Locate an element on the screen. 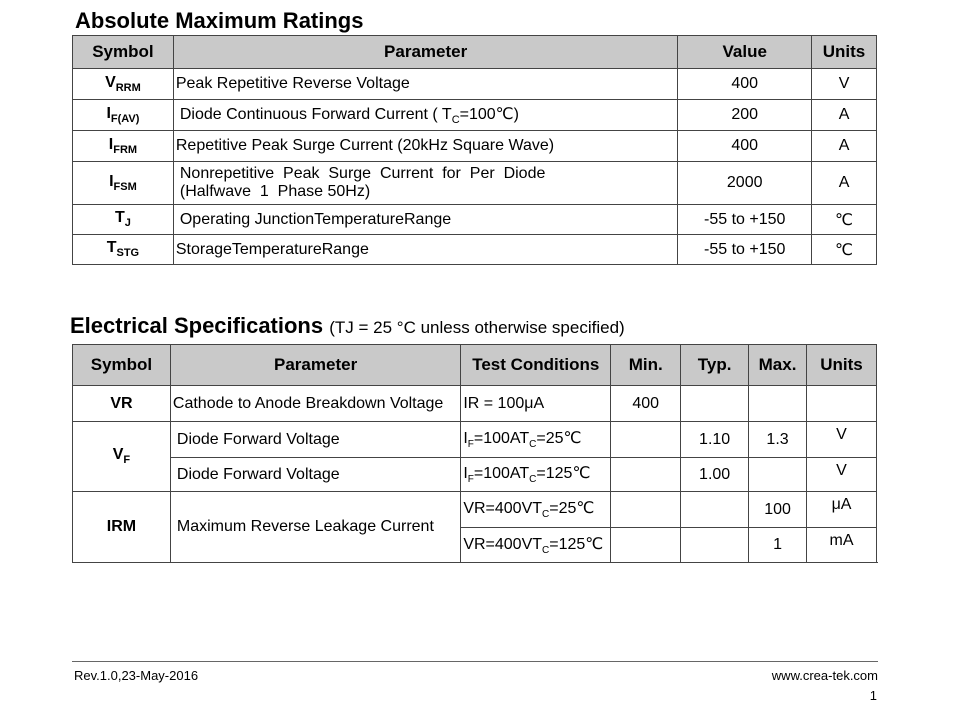  symbol-cell: TJ is located at coordinates (123, 219).